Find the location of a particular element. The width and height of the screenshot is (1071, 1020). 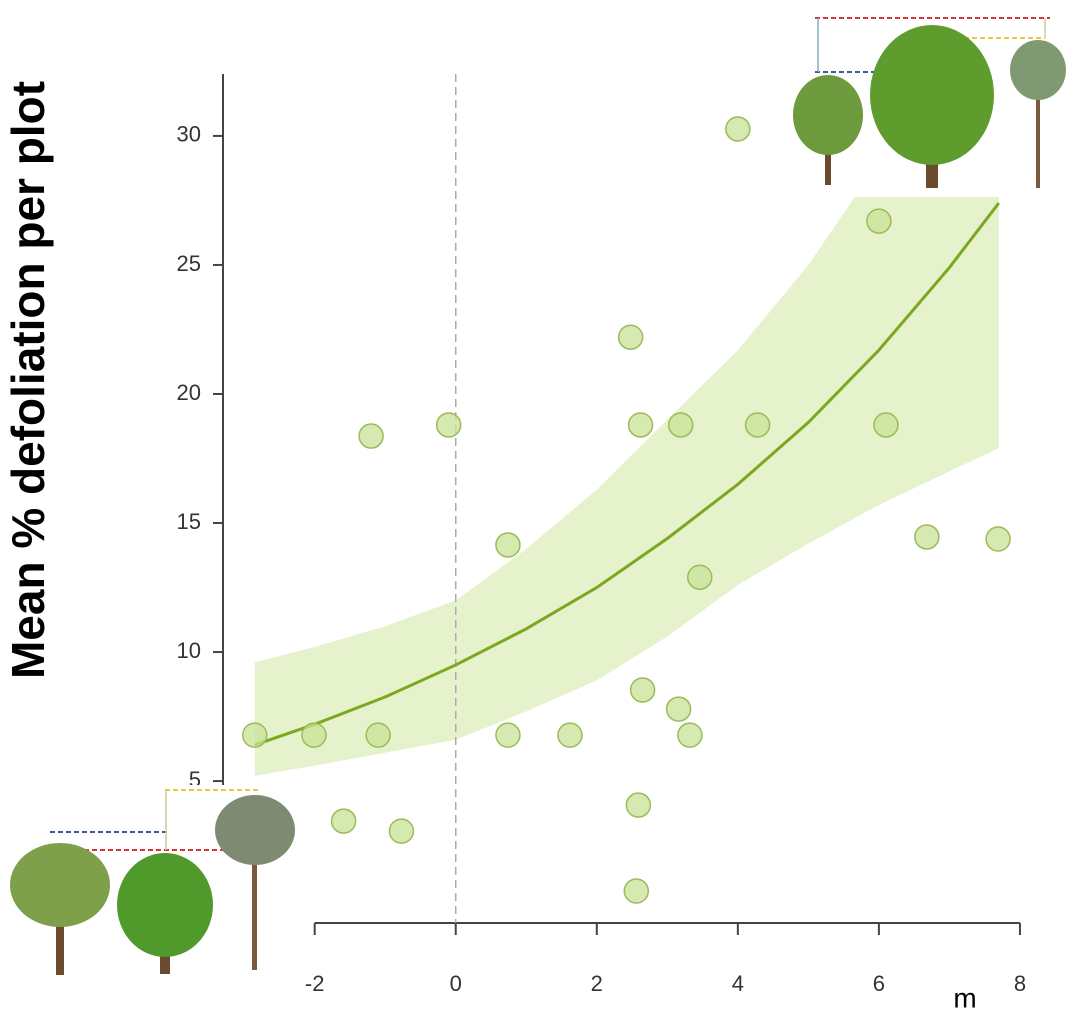

y-tick-label: 15 is located at coordinates (189, 521).